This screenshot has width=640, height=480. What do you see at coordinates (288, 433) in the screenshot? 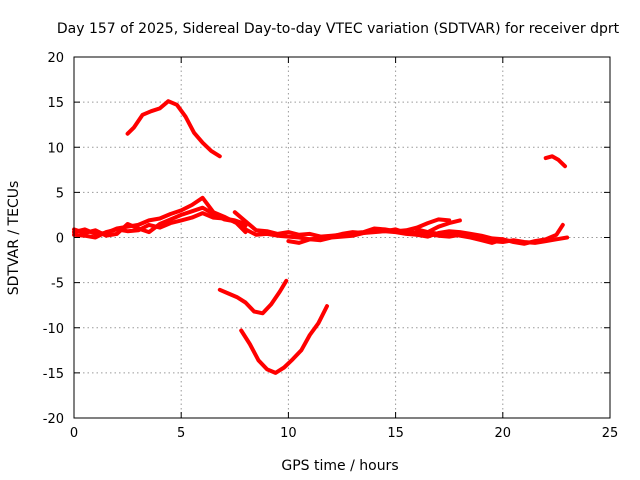
I see `x-tick-label: 10` at bounding box center [288, 433].